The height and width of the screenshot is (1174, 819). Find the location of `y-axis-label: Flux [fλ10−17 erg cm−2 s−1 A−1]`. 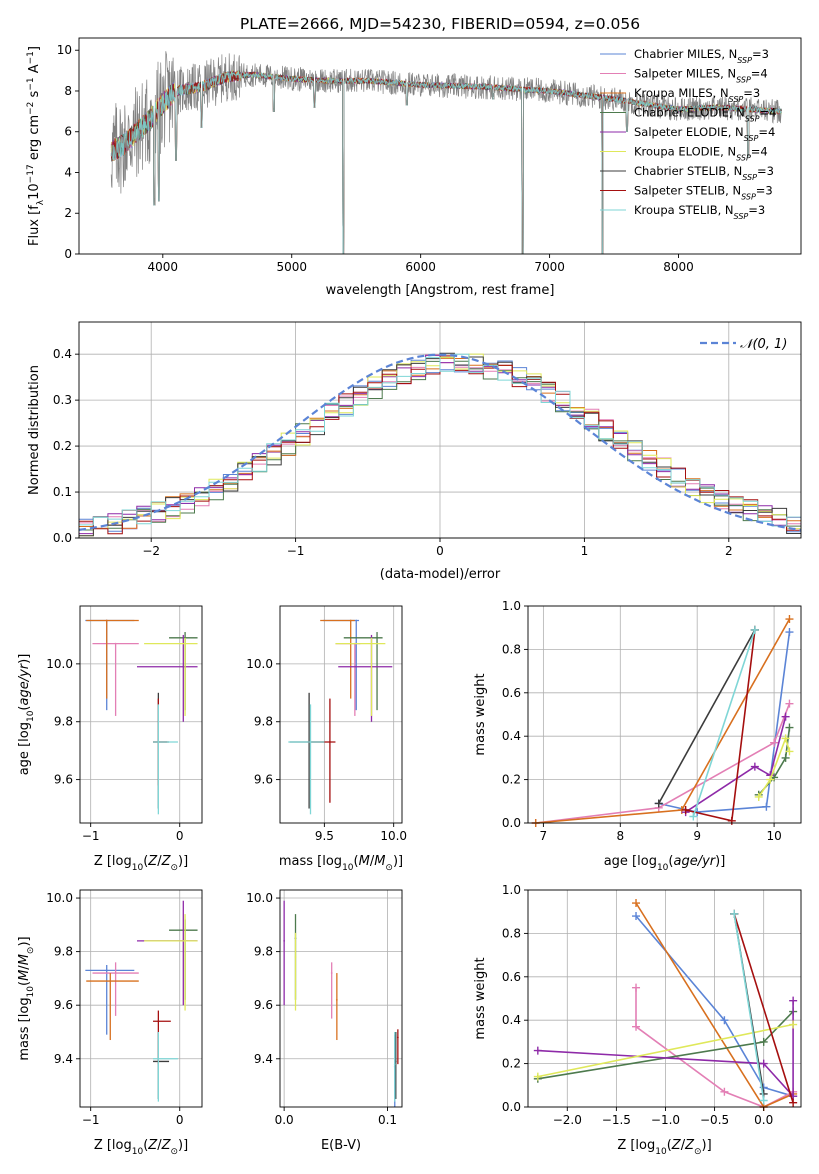

y-axis-label: Flux [fλ10−17 erg cm−2 s−1 A−1] is located at coordinates (36, 146).